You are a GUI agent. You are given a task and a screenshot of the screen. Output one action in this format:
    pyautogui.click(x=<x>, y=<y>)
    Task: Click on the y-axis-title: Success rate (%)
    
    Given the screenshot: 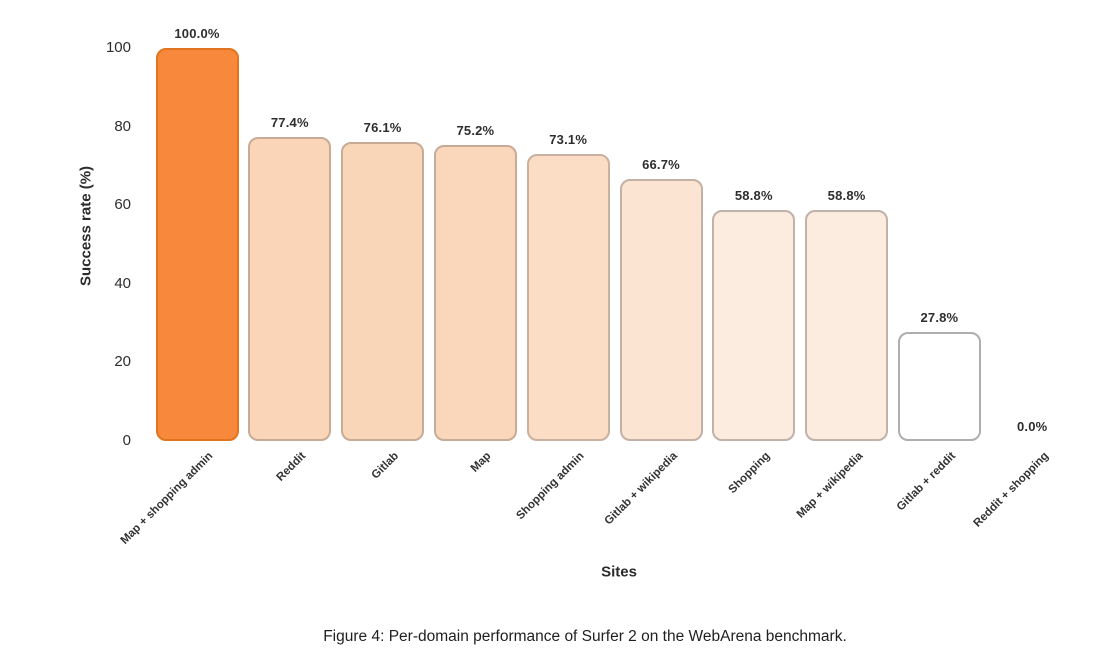 What is the action you would take?
    pyautogui.click(x=86, y=226)
    